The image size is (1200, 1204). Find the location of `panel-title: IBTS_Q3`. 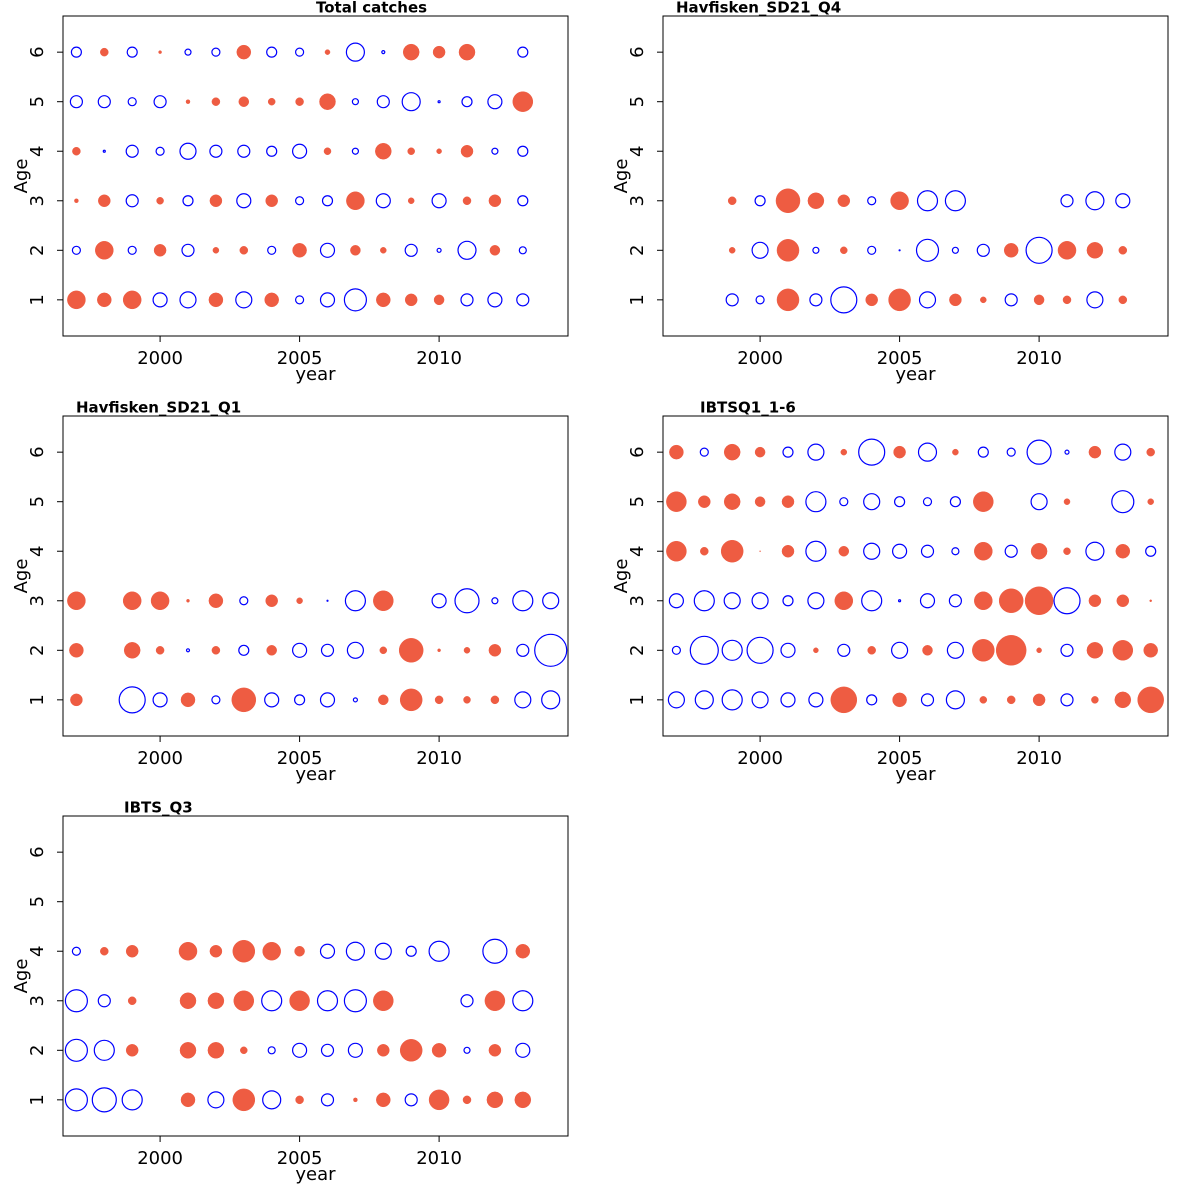

panel-title: IBTS_Q3 is located at coordinates (158, 808).